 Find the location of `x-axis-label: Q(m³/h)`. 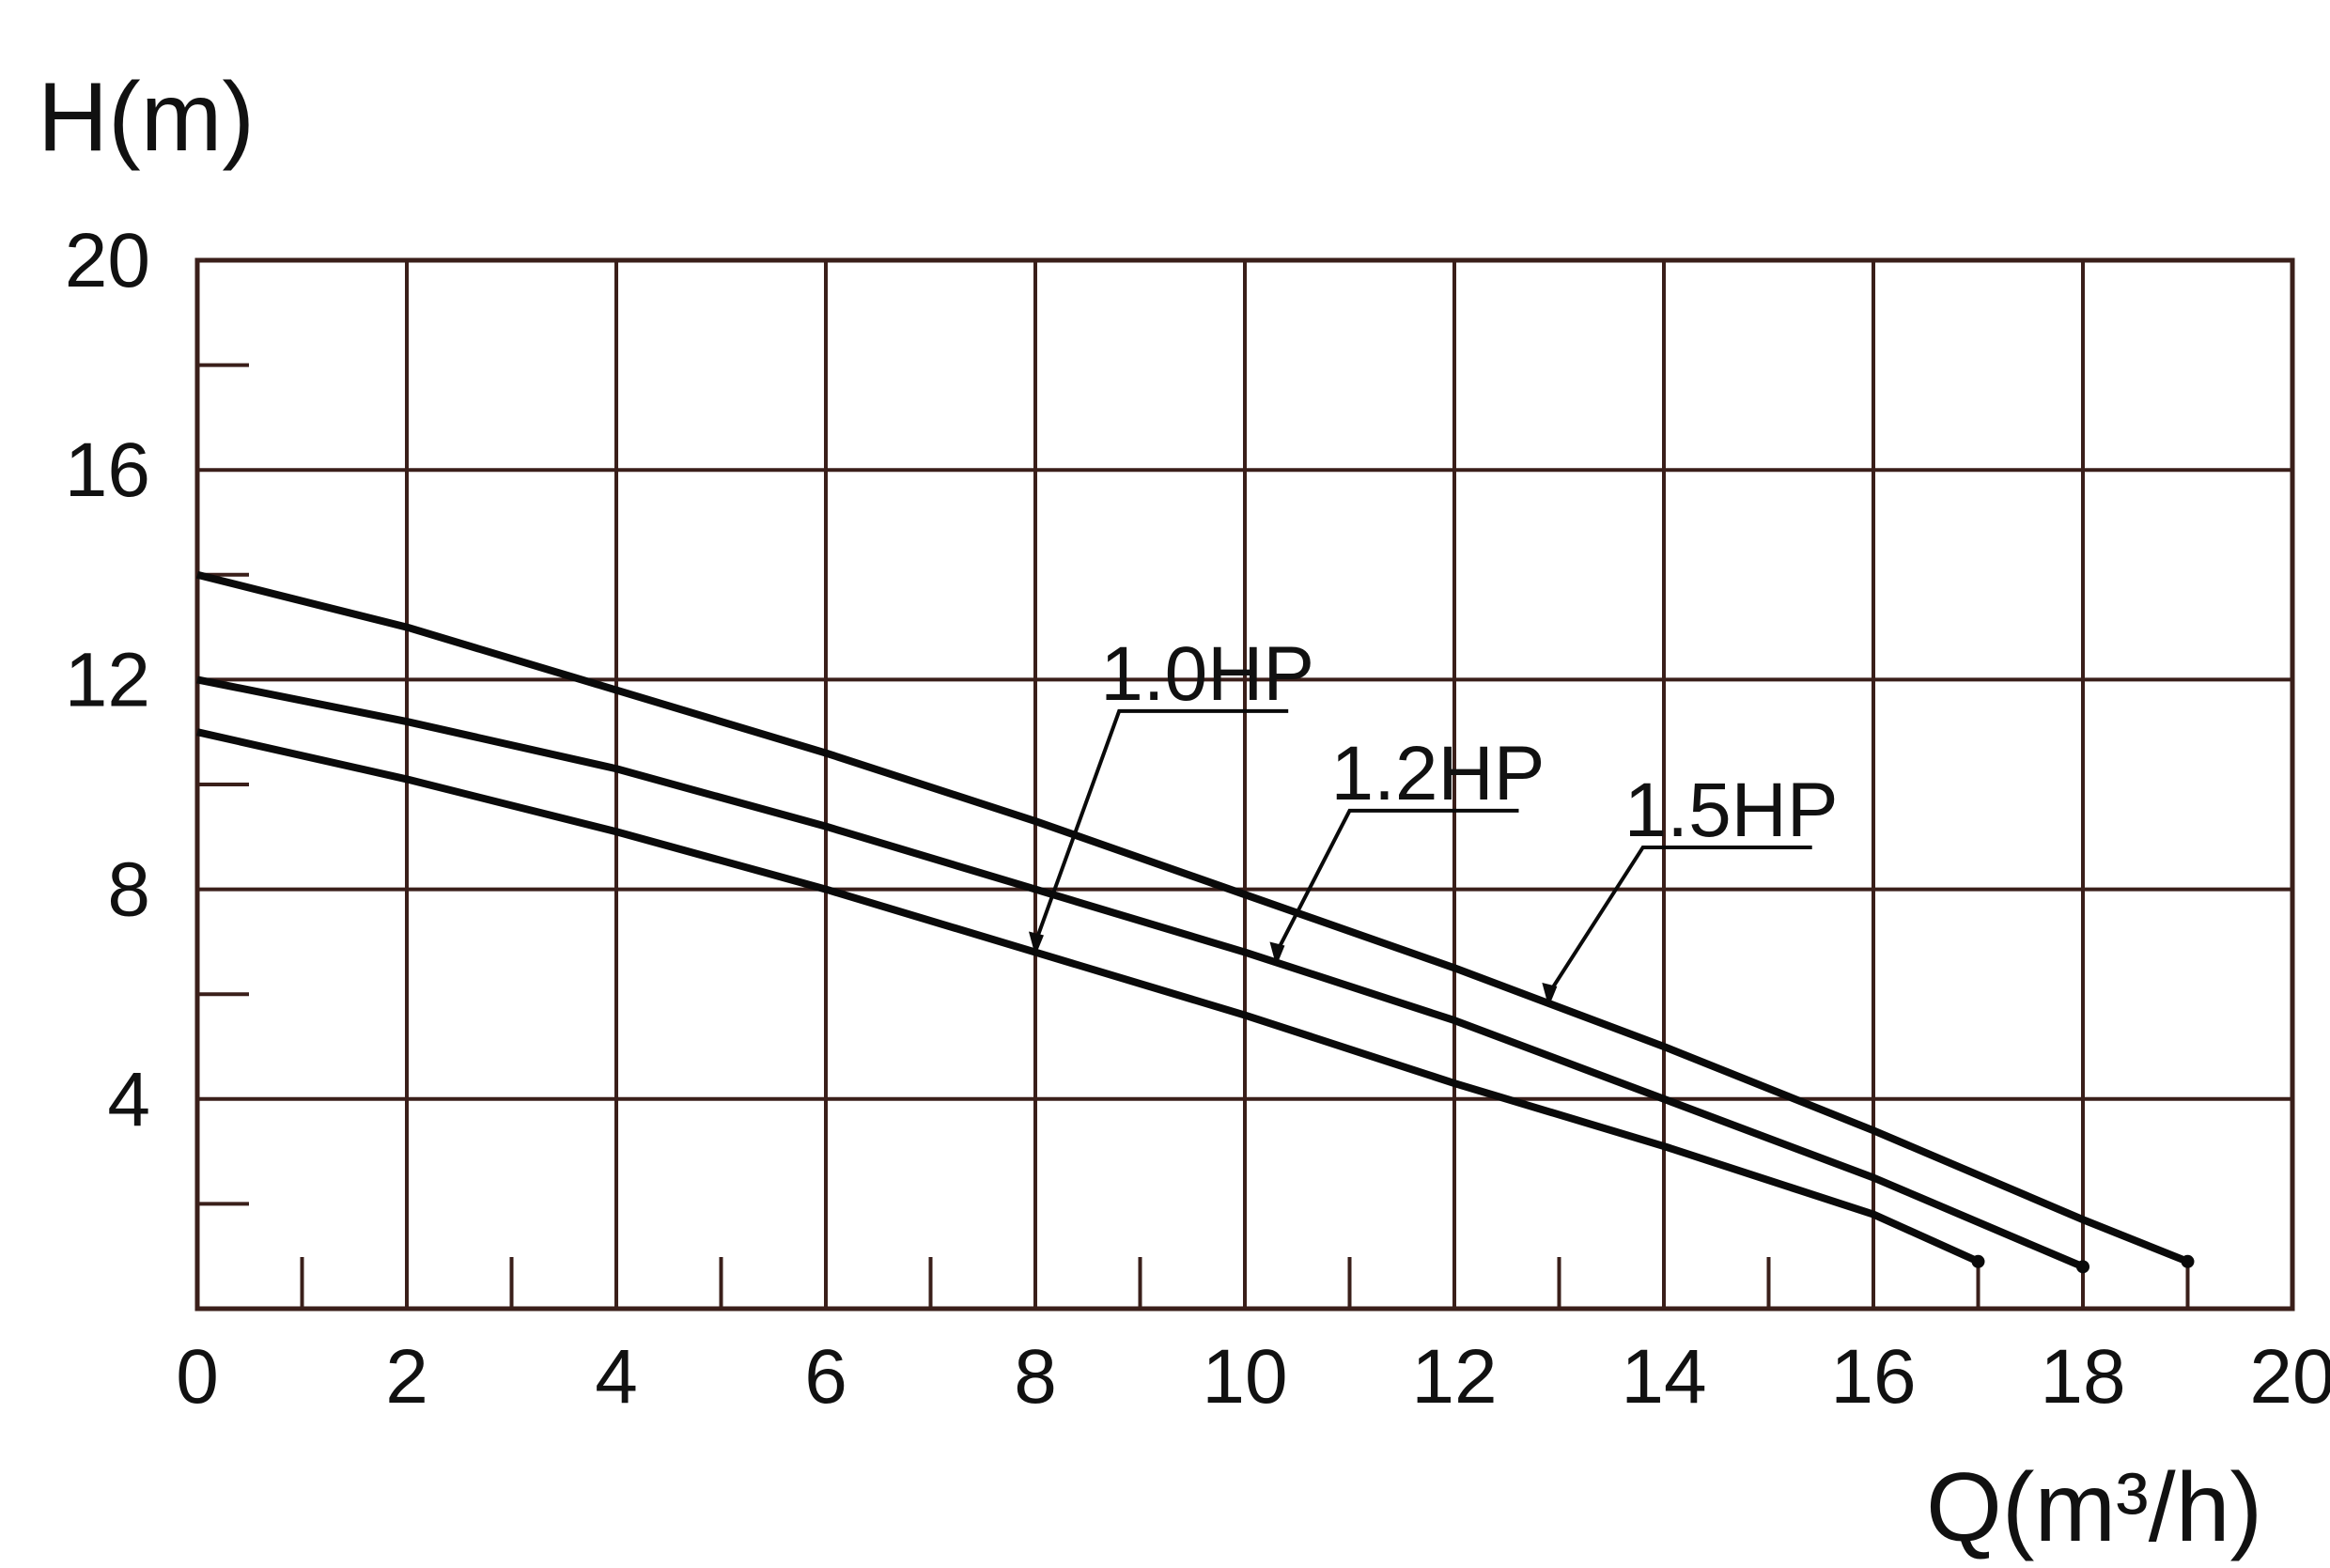

x-axis-label: Q(m³/h) is located at coordinates (2094, 1507).